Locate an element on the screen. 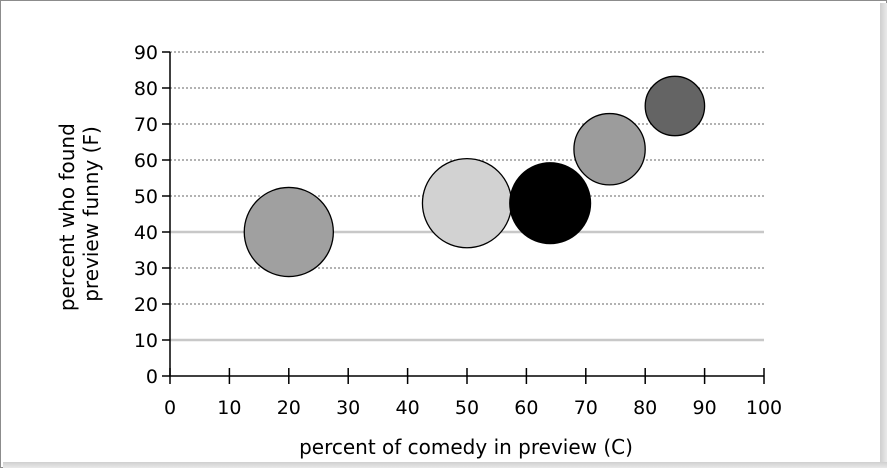 The image size is (887, 468). y-tick-label-20: 20 is located at coordinates (146, 305).